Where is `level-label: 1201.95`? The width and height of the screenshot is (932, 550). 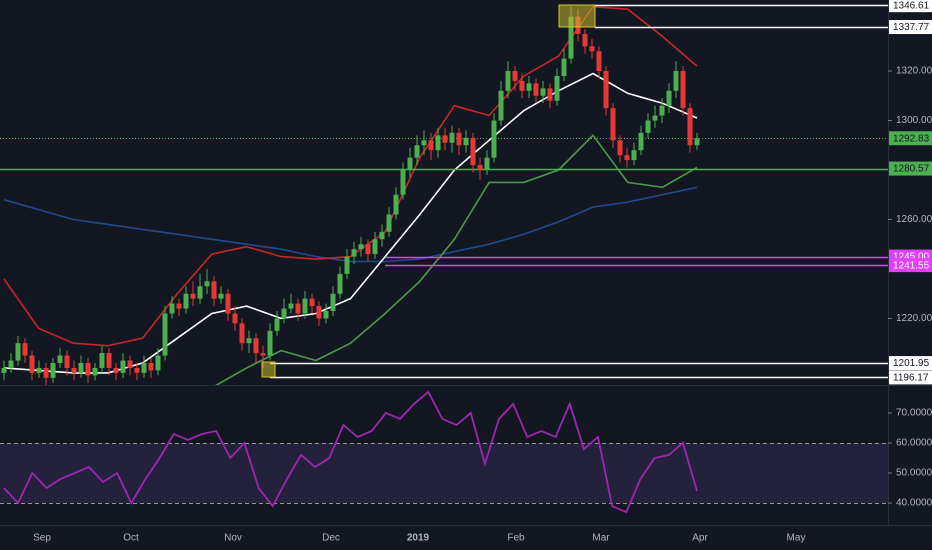 level-label: 1201.95 is located at coordinates (911, 363).